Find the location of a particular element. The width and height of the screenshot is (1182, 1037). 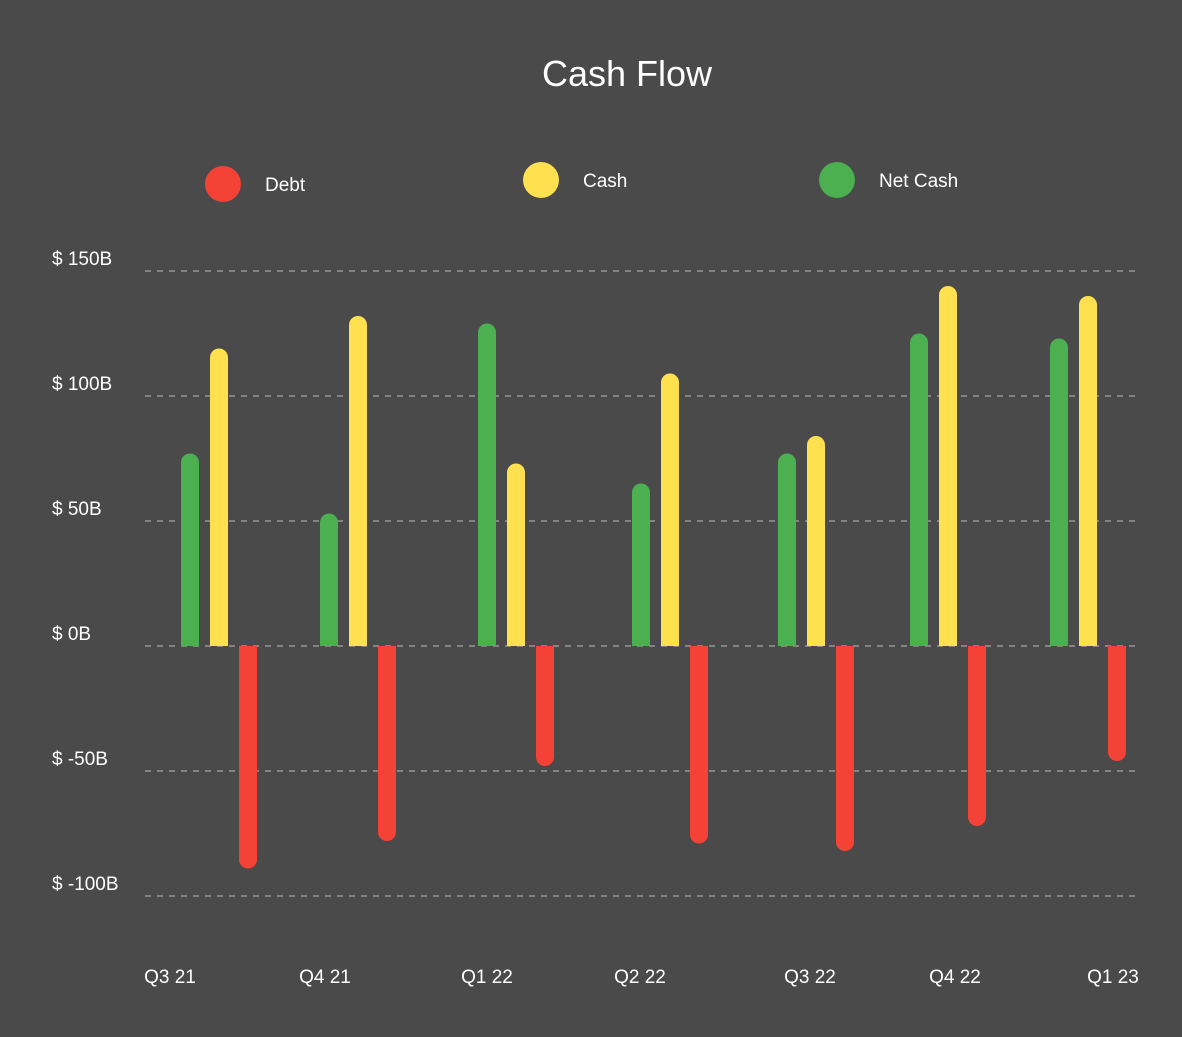

chart-title: Cash Flow is located at coordinates (627, 73).